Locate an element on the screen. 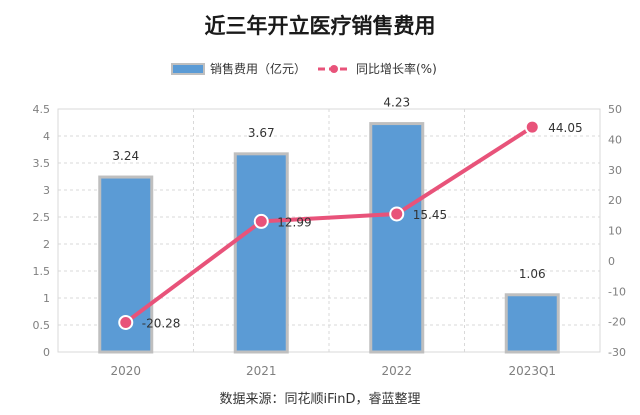 The height and width of the screenshot is (415, 640). legend: 销售费用（亿元） 同比增长率(%) is located at coordinates (304, 68).